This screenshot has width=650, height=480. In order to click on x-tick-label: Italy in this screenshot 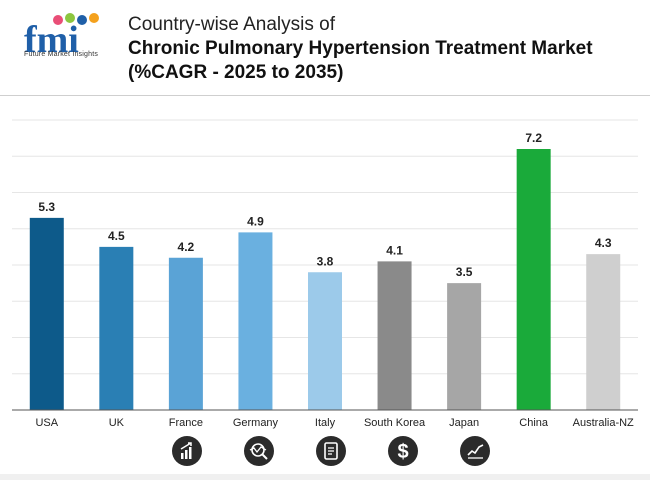, I will do `click(325, 423)`.